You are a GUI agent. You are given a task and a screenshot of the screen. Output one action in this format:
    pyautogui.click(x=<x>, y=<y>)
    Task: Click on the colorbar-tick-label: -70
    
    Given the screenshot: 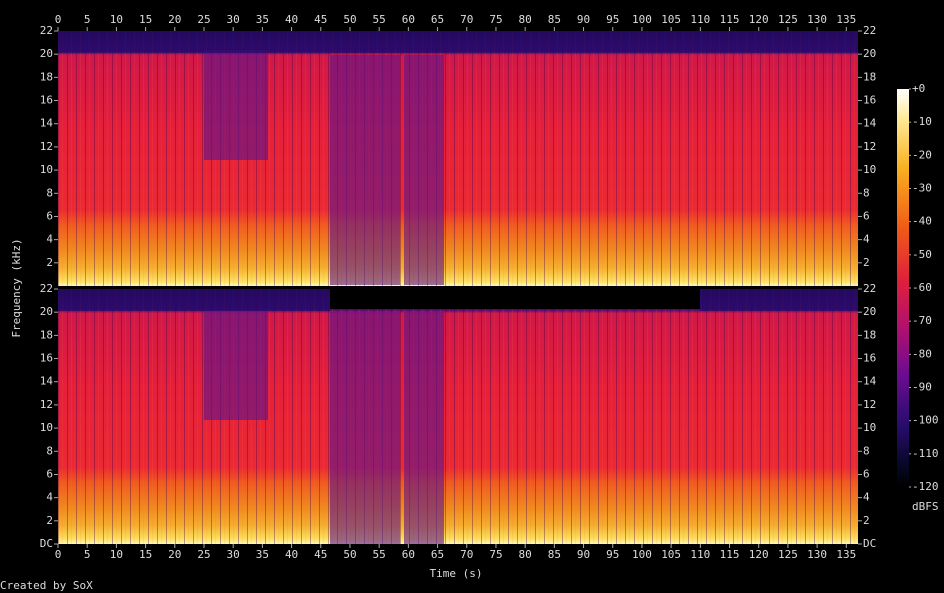 What is the action you would take?
    pyautogui.click(x=922, y=320)
    